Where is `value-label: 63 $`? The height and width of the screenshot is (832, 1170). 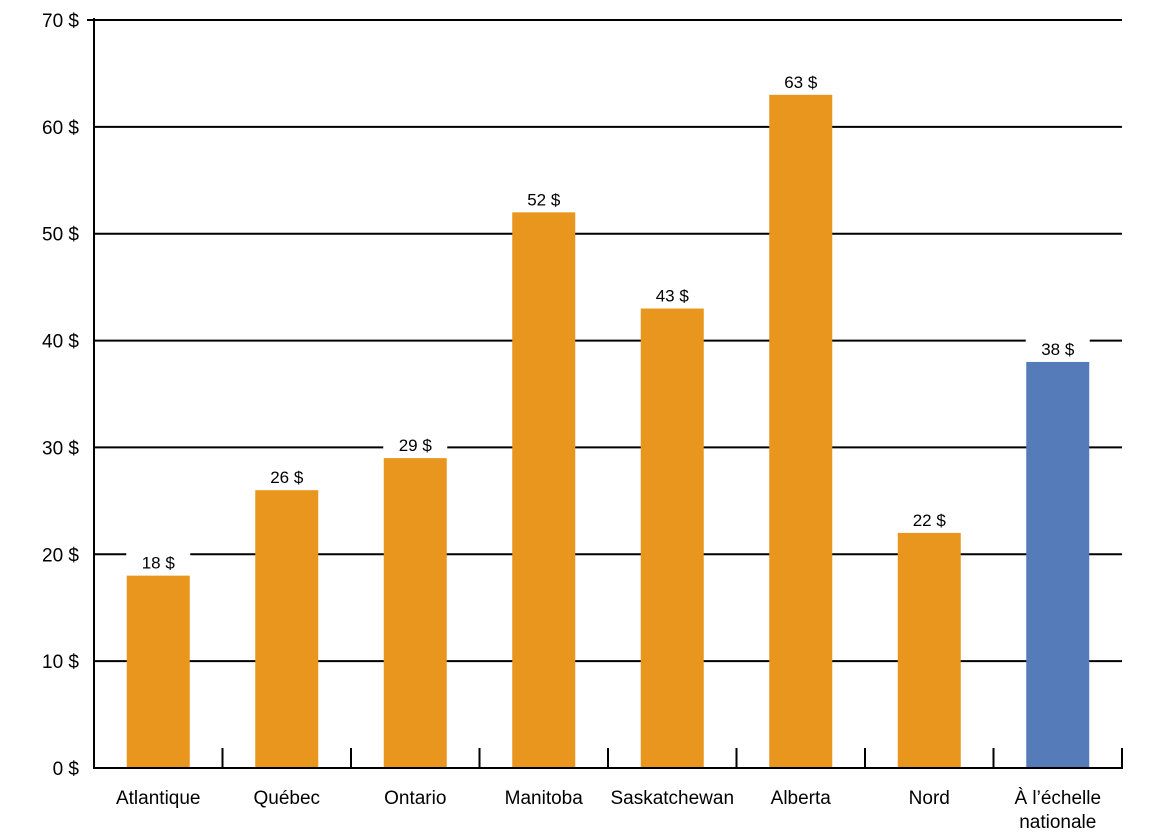
value-label: 63 $ is located at coordinates (801, 82).